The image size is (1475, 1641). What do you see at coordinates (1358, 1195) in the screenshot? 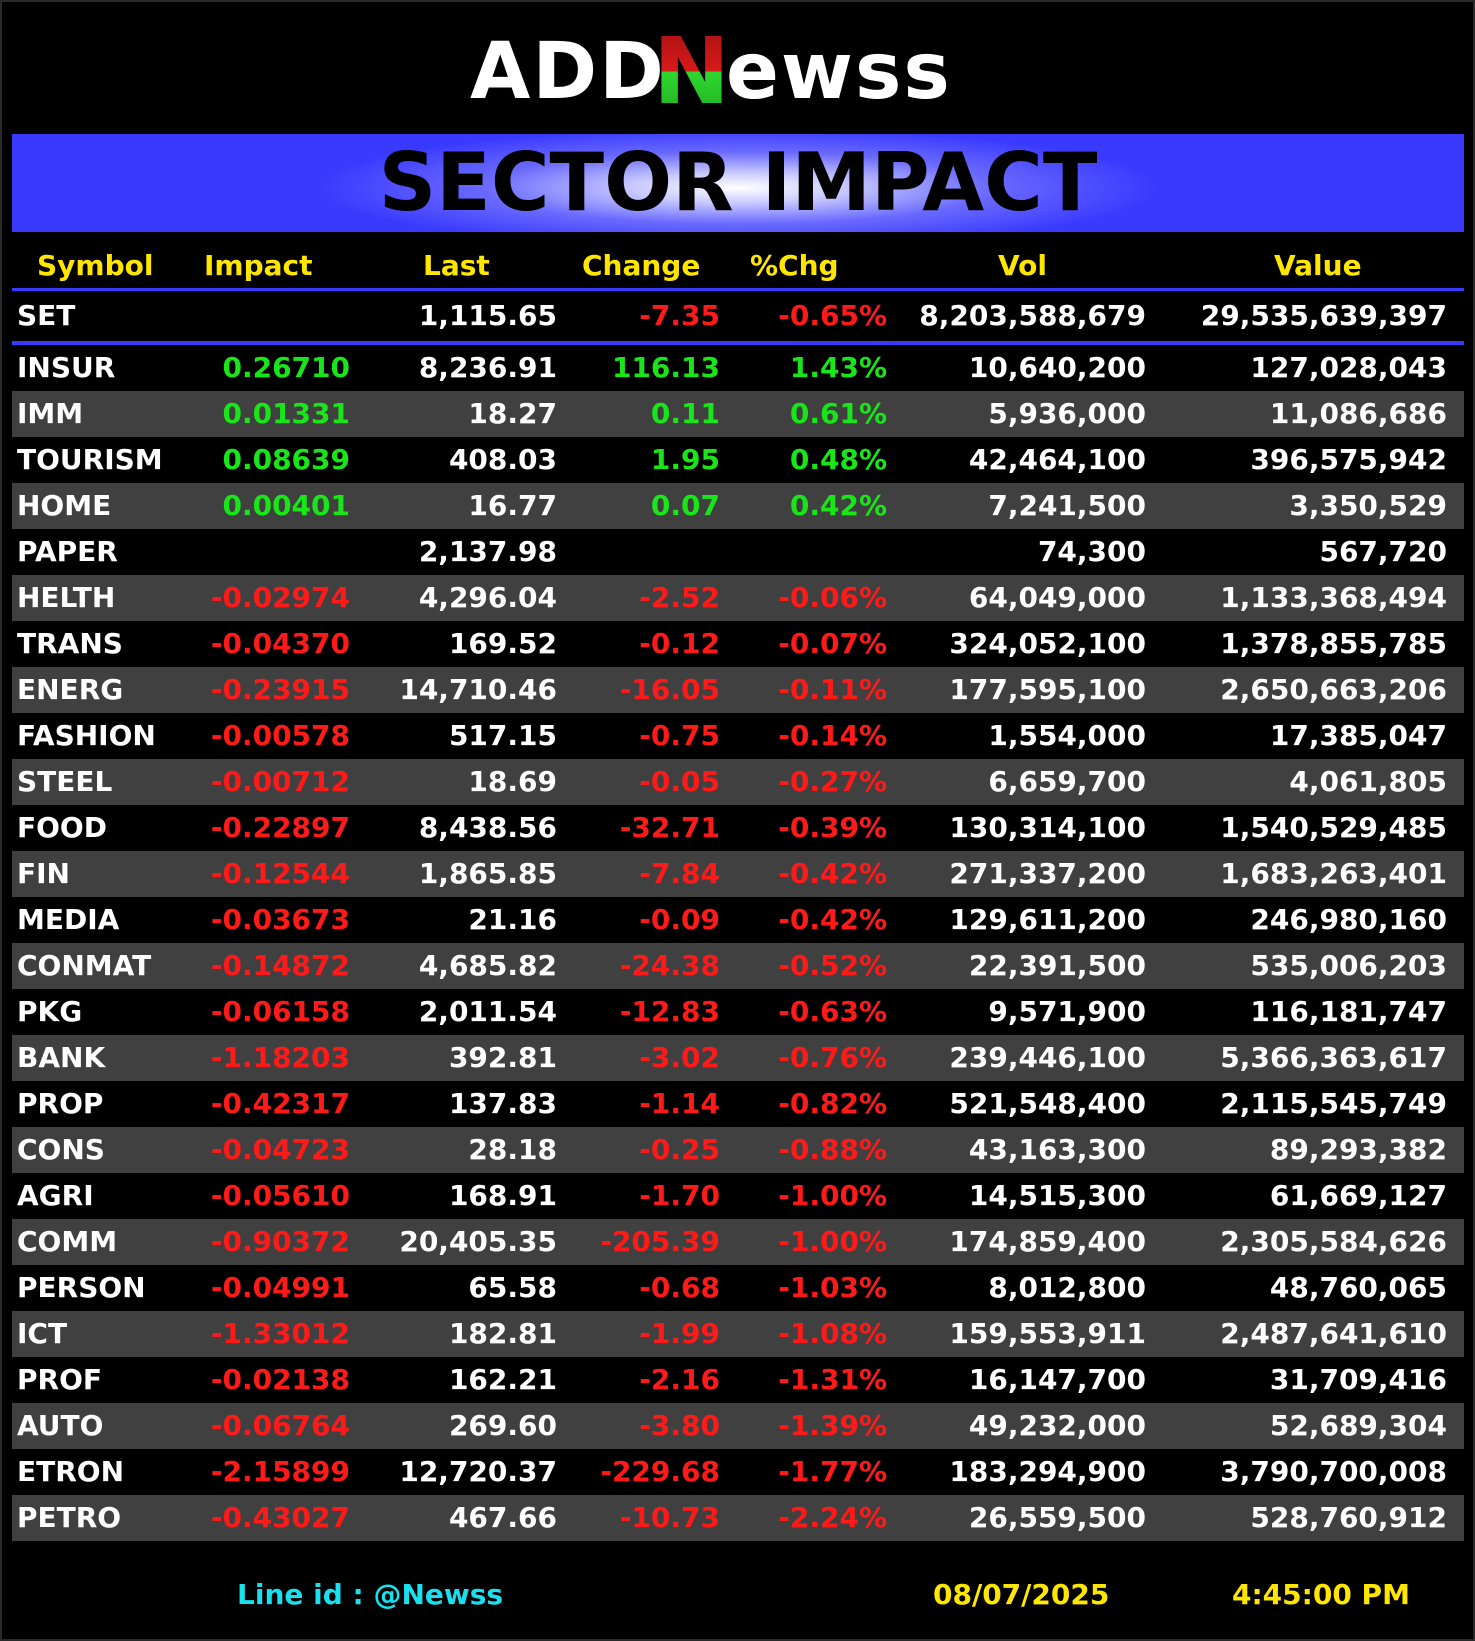
I see `sector-value: 61,669,127` at bounding box center [1358, 1195].